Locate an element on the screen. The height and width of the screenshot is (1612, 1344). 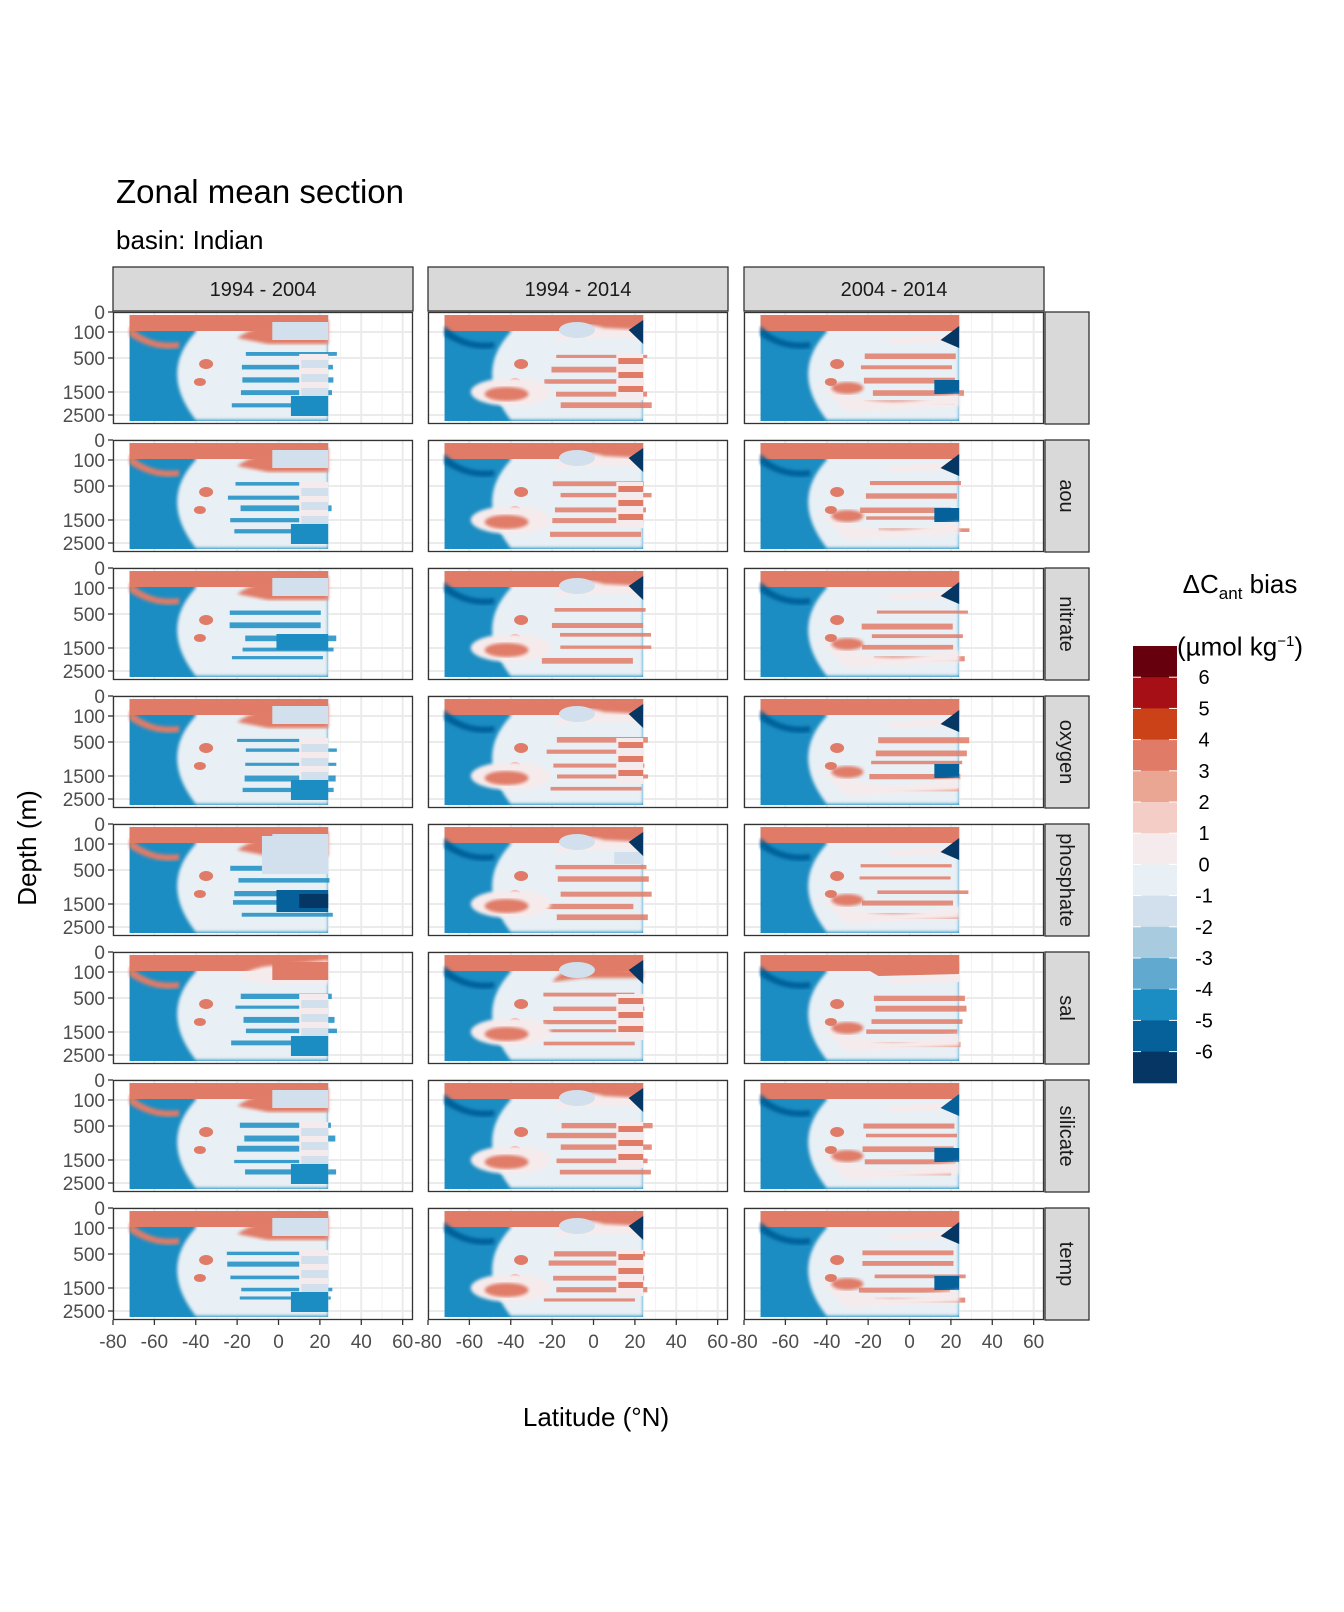
legend-label: 5 is located at coordinates (1203, 709).